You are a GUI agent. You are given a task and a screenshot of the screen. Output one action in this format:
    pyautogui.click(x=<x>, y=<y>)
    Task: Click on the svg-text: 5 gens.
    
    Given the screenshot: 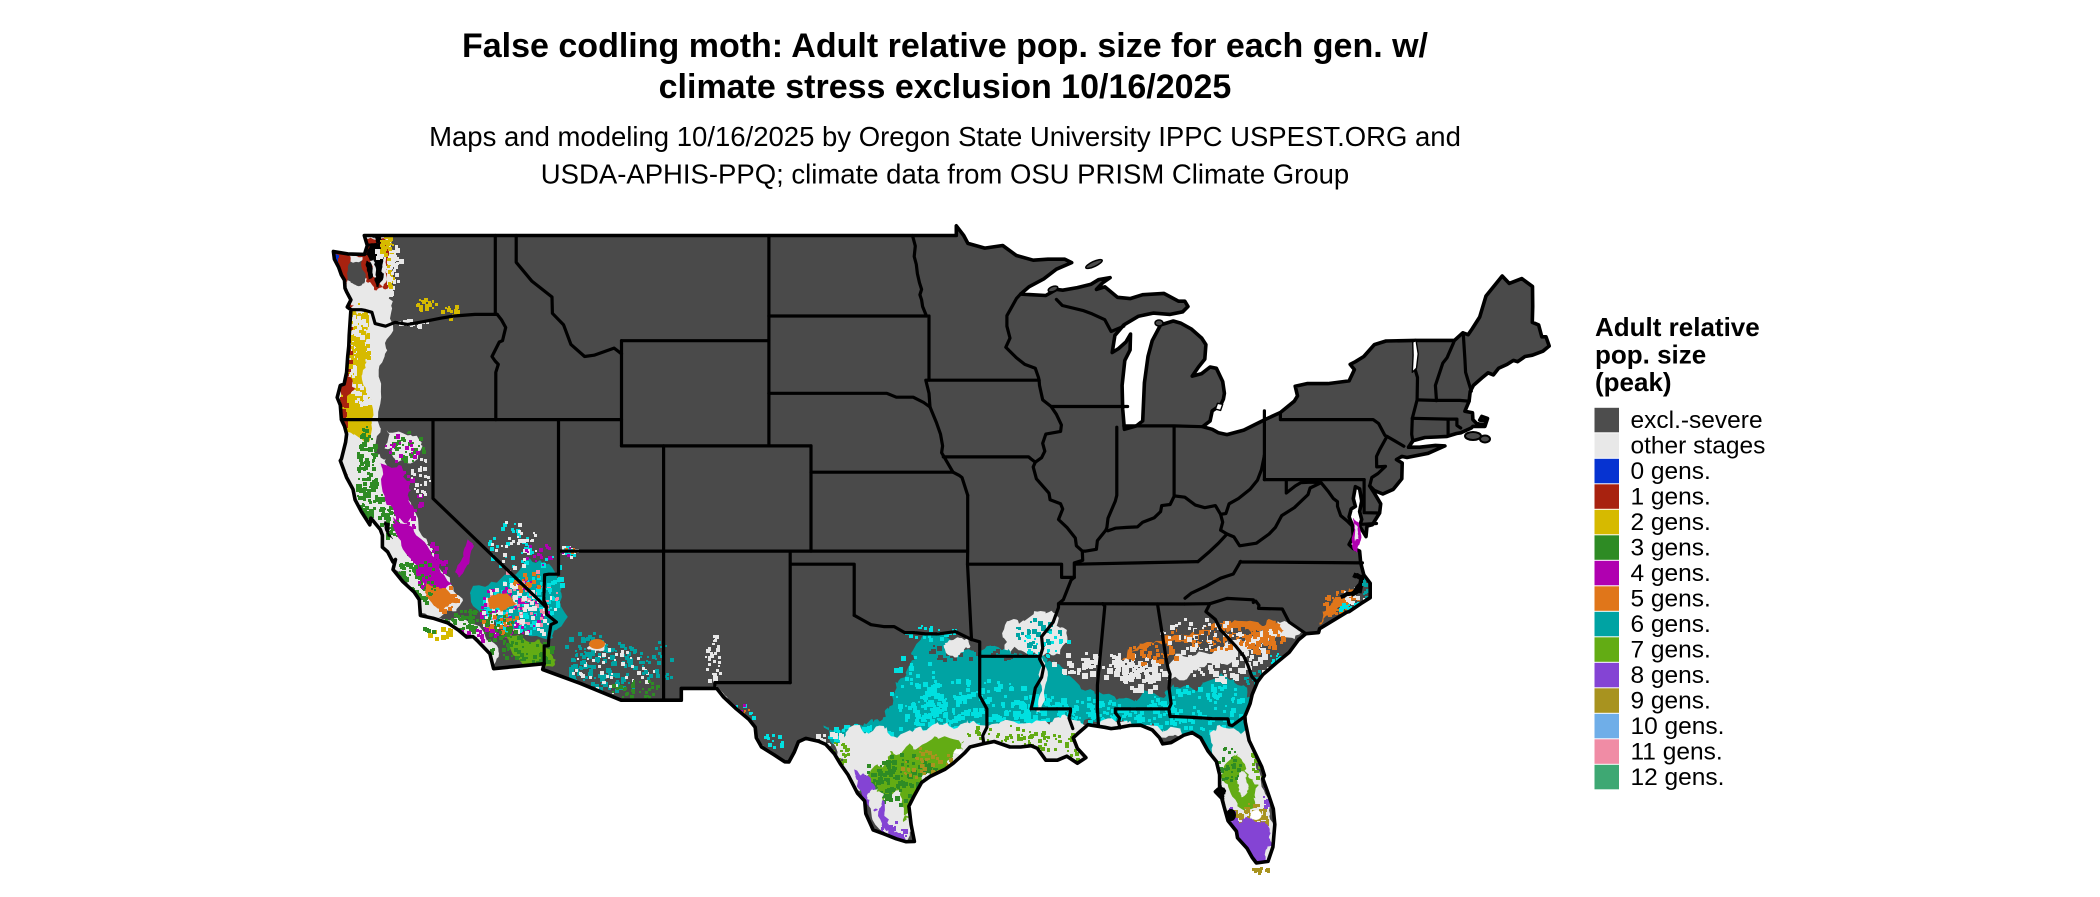 What is the action you would take?
    pyautogui.click(x=1671, y=599)
    